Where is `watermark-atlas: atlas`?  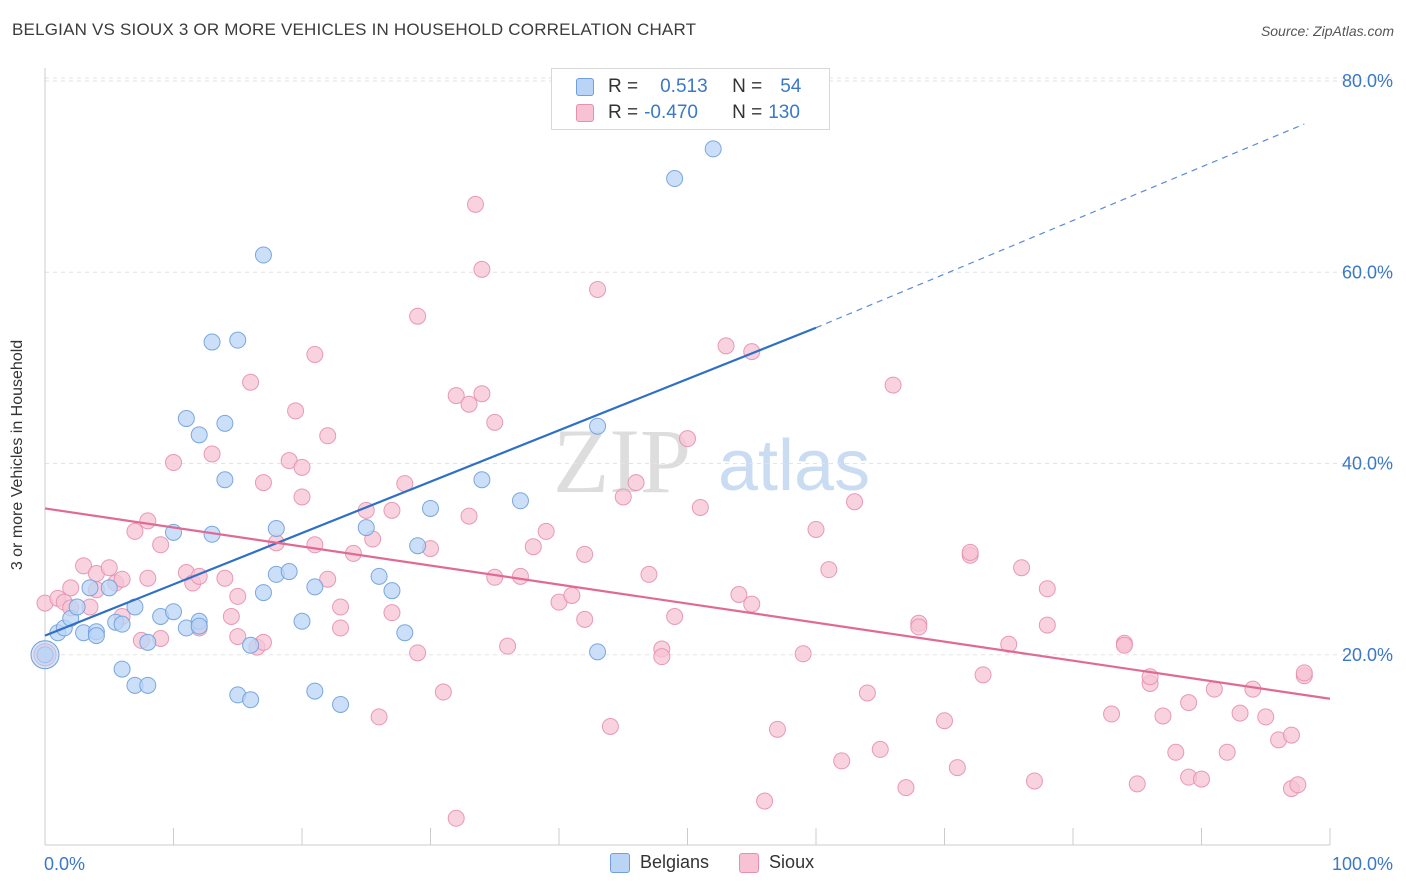 watermark-atlas: atlas is located at coordinates (794, 466).